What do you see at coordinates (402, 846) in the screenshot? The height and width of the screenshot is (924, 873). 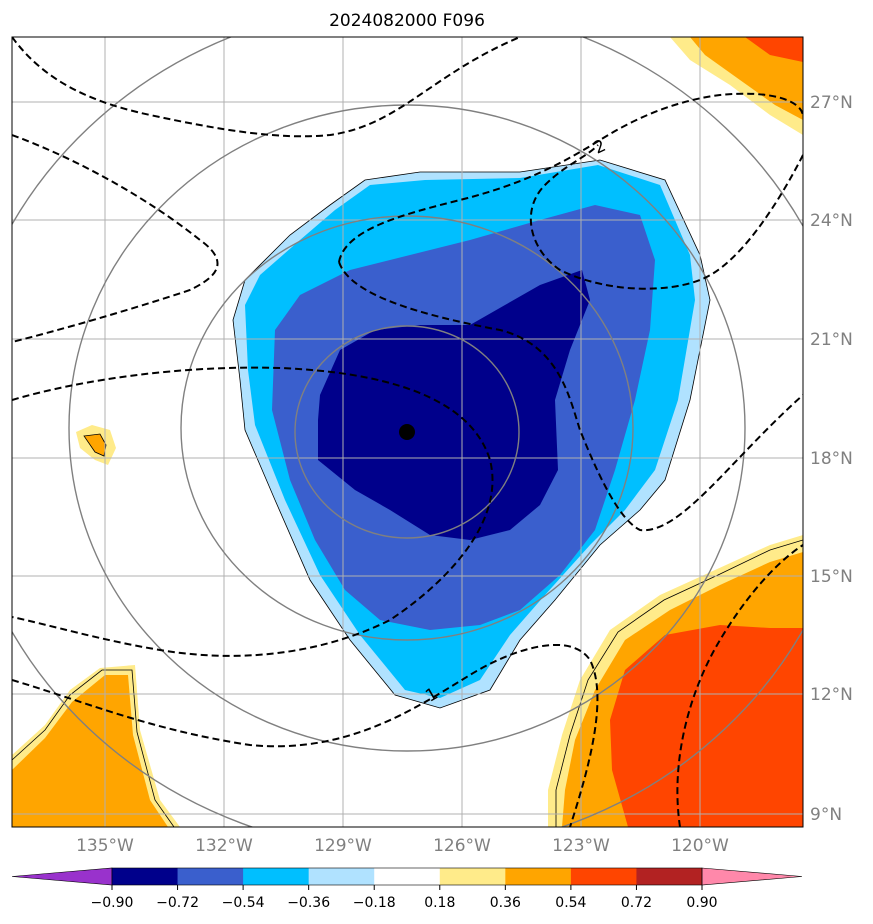 I see `lon-labels: 135°W 132°W 129°W 126°W 123°W 120°W` at bounding box center [402, 846].